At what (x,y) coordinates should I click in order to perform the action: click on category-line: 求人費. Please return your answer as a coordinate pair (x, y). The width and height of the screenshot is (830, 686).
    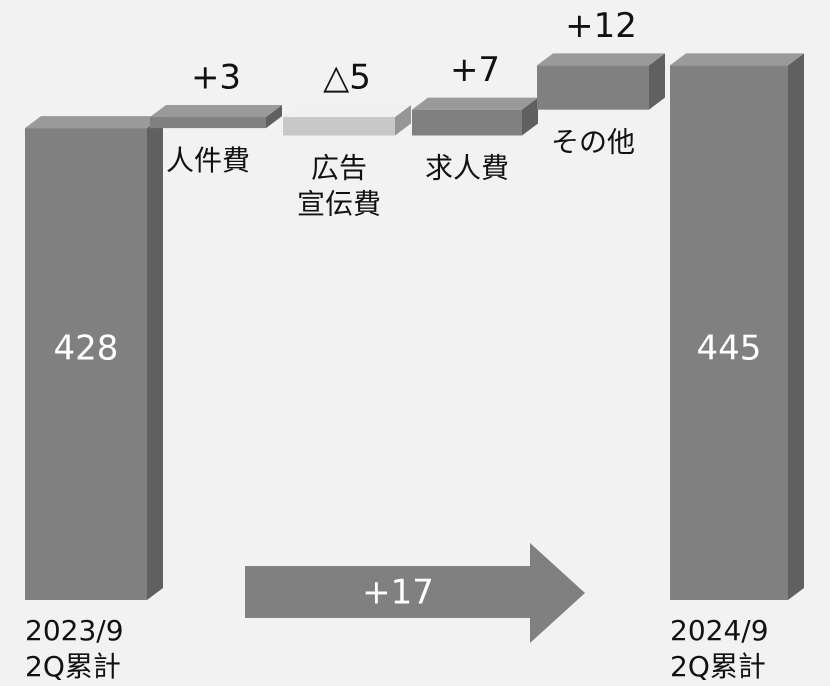
    Looking at the image, I should click on (467, 167).